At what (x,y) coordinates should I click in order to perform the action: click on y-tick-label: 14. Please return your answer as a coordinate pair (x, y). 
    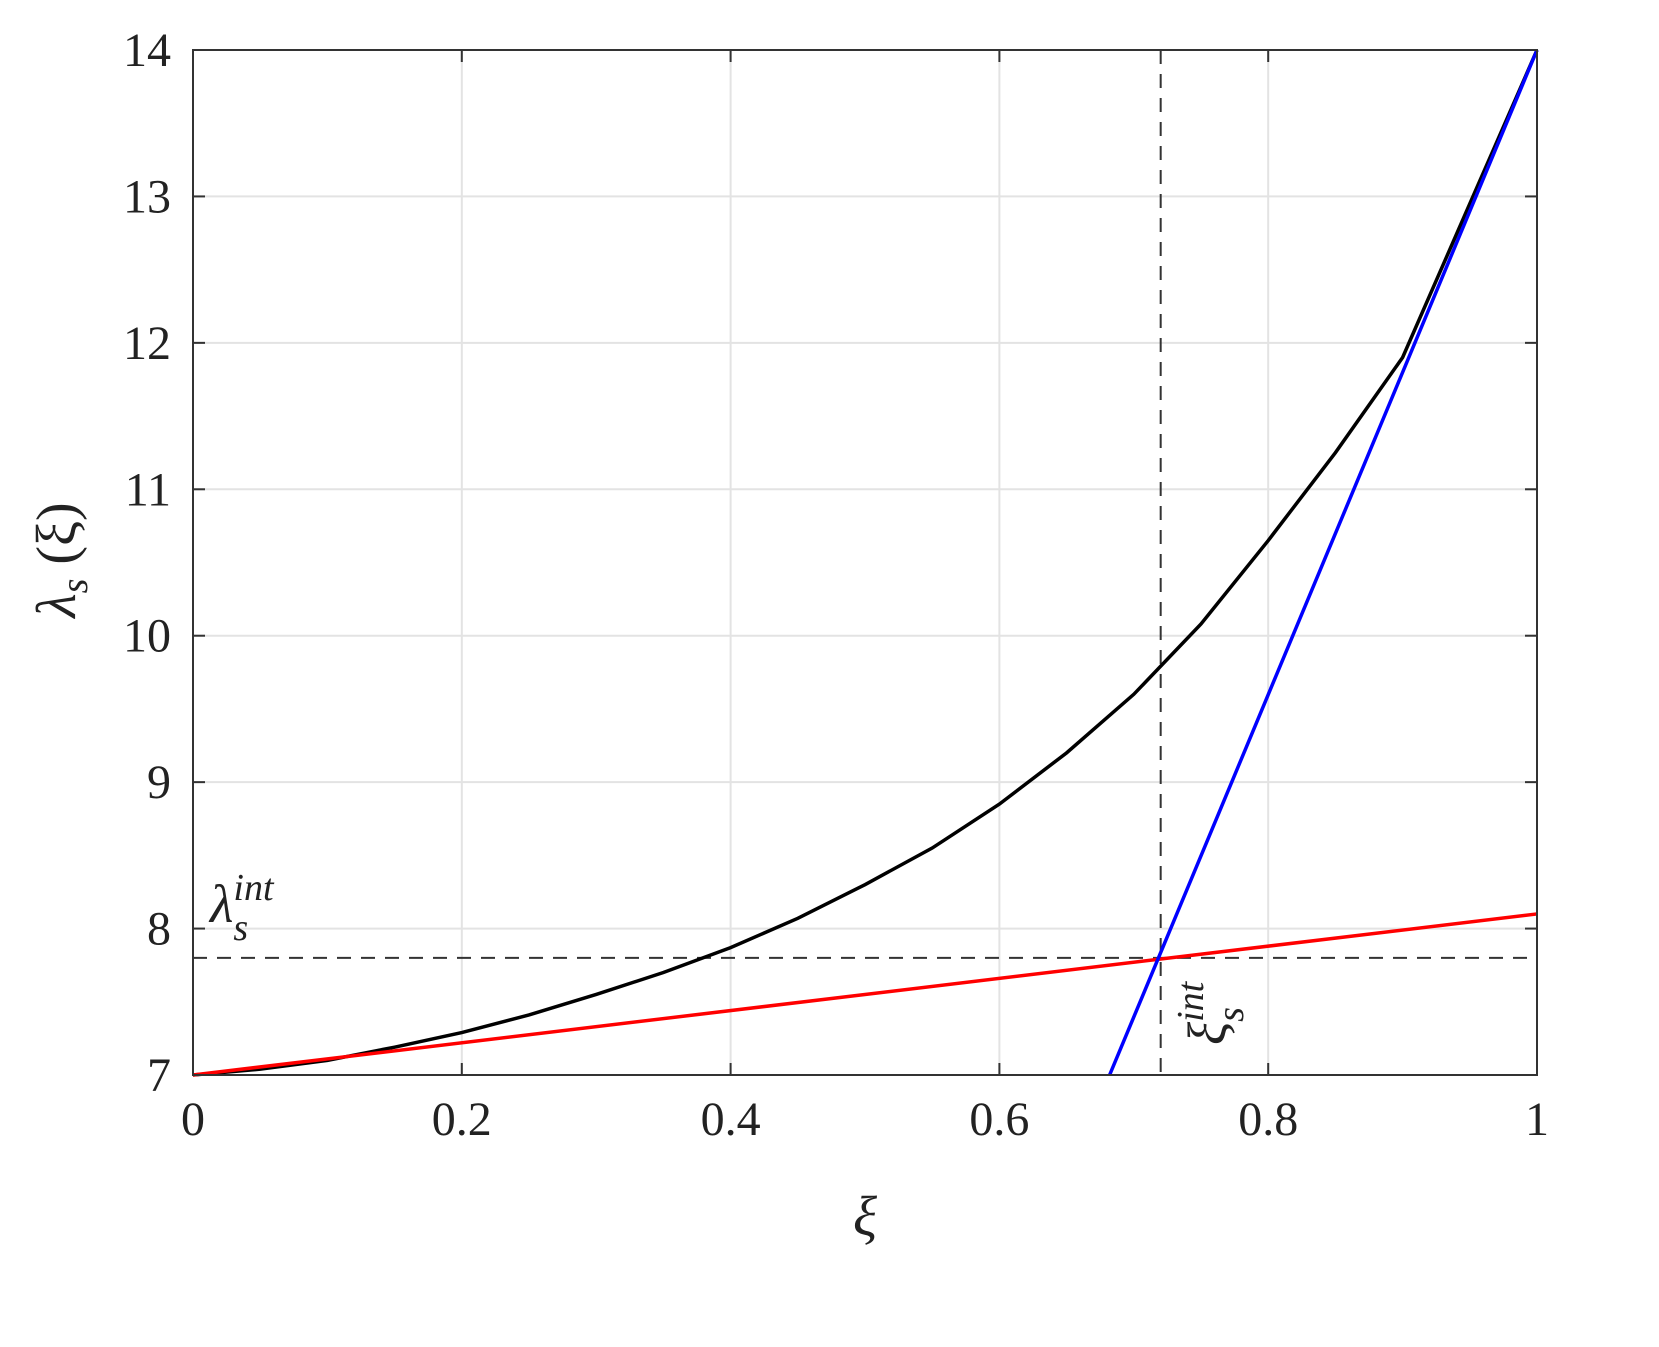
    Looking at the image, I should click on (147, 50).